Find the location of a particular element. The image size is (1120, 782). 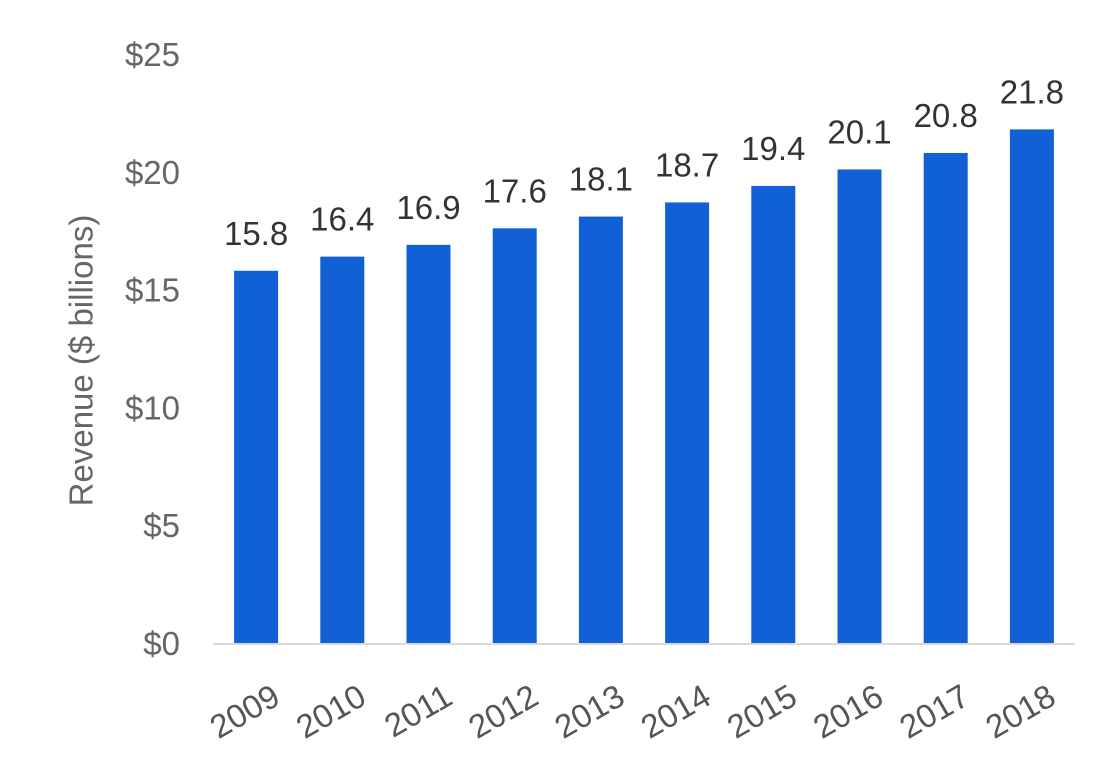

x-tick-label: 2015 is located at coordinates (762, 711).